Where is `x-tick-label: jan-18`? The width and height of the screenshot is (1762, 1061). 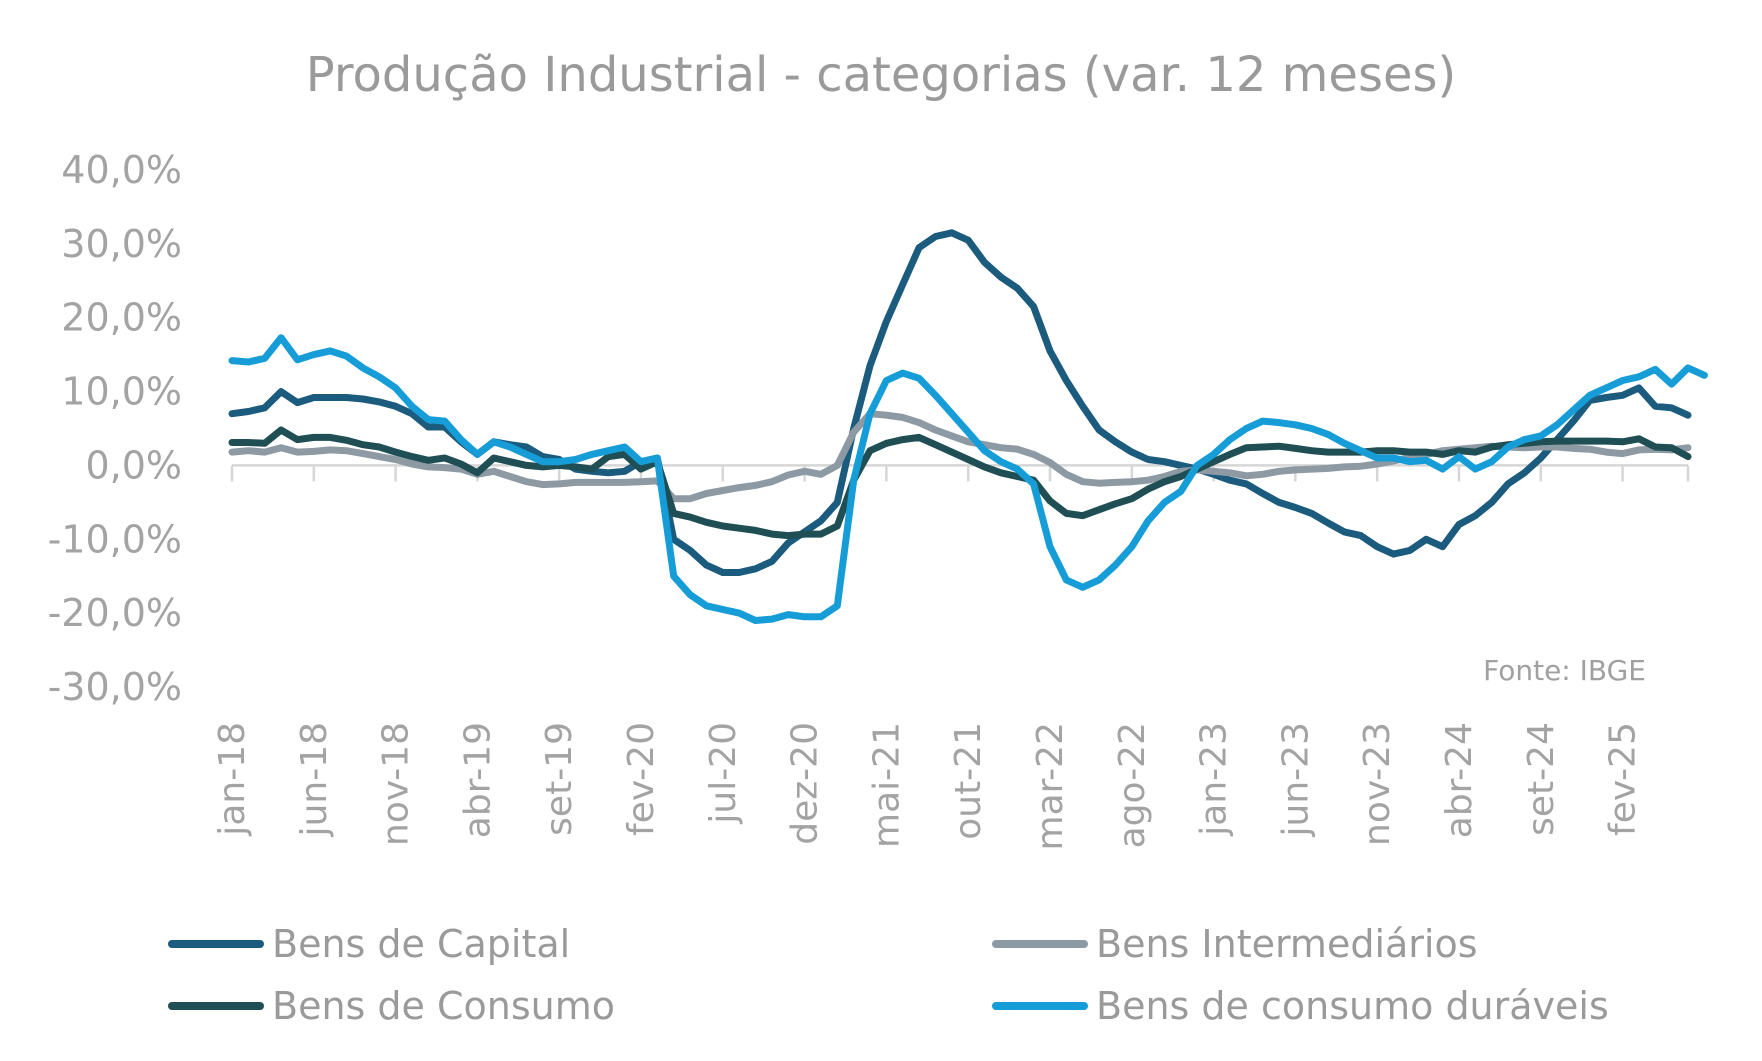
x-tick-label: jan-18 is located at coordinates (232, 779).